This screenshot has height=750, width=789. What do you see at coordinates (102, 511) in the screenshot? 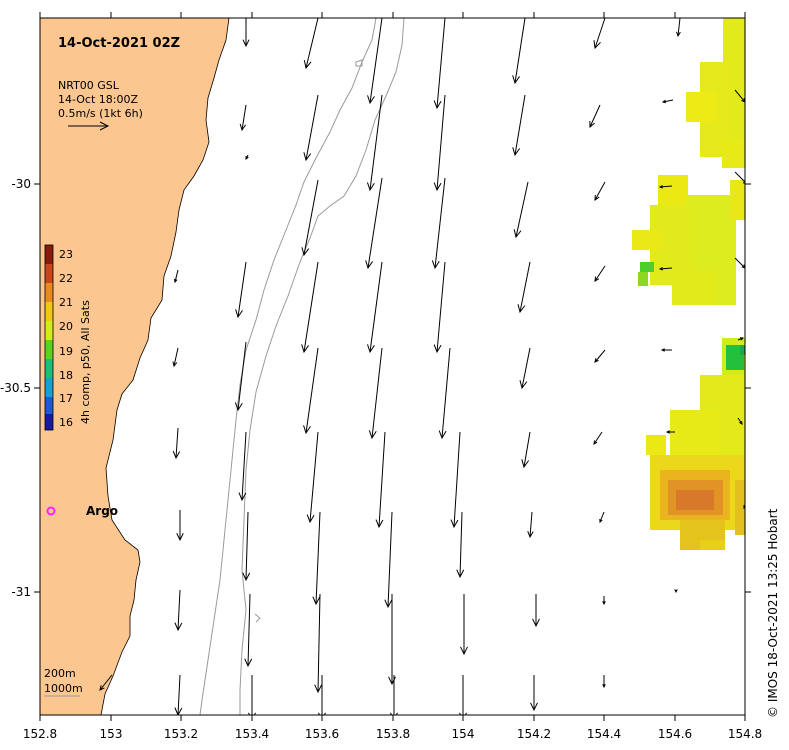
I see `argo-label: Argo` at bounding box center [102, 511].